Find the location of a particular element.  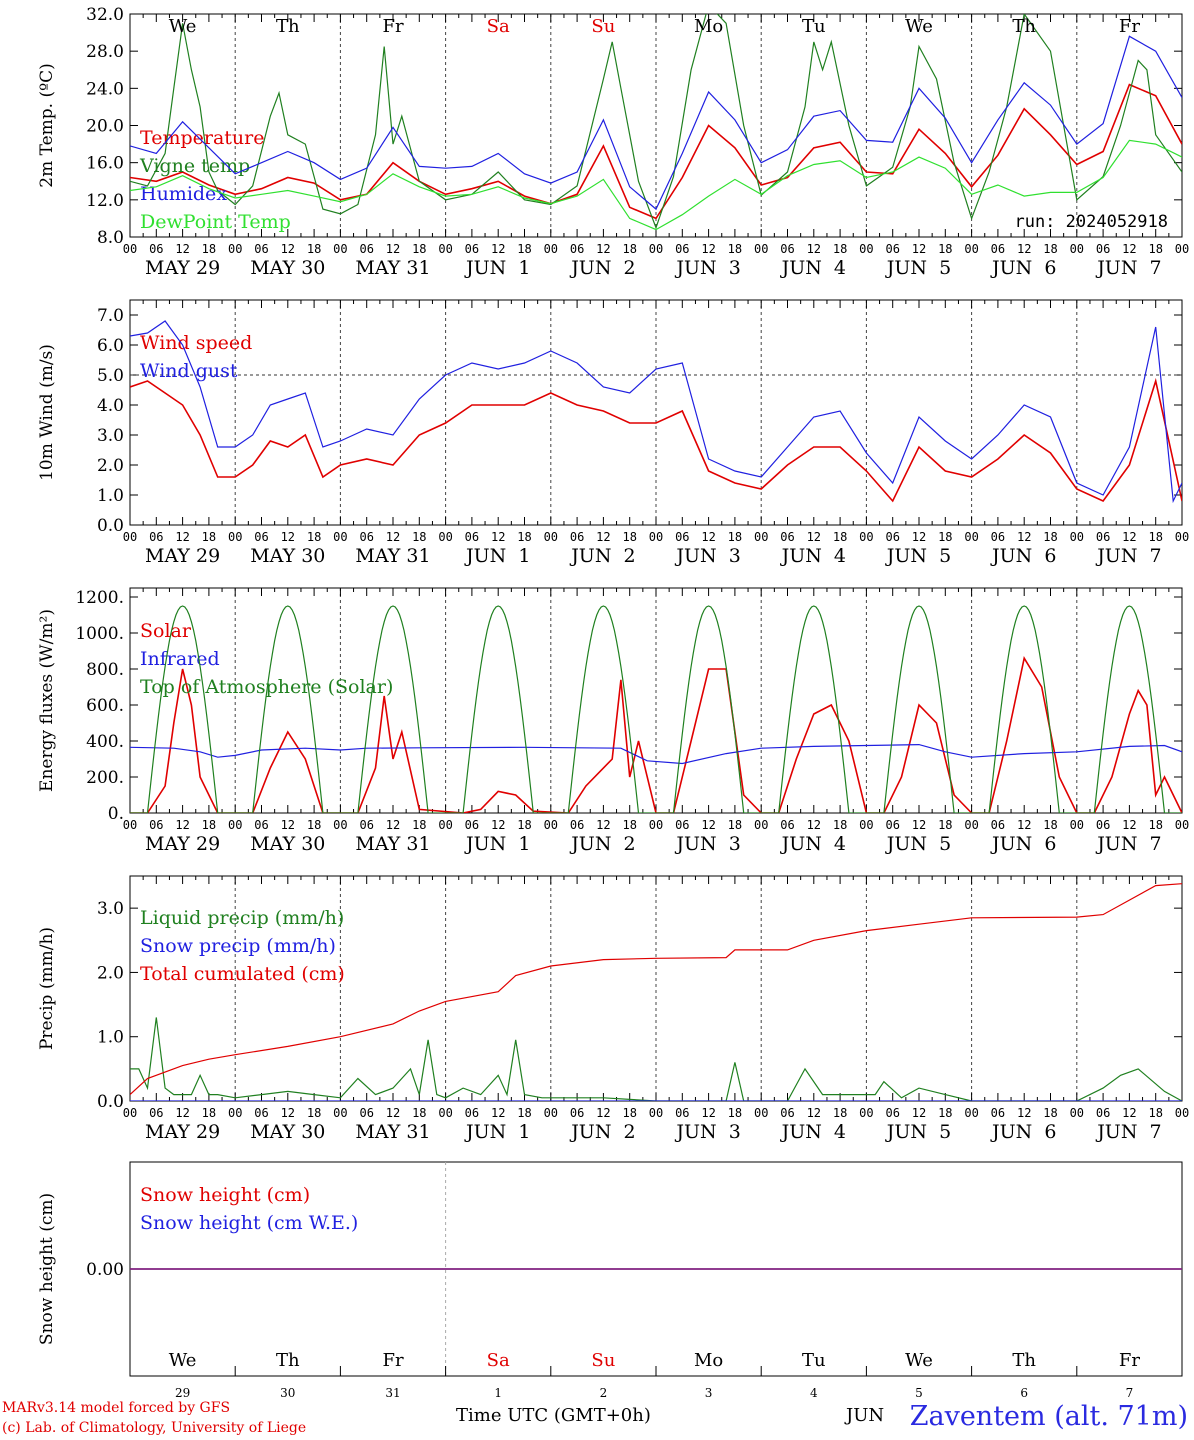

date-label: JUN 3 is located at coordinates (707, 268).